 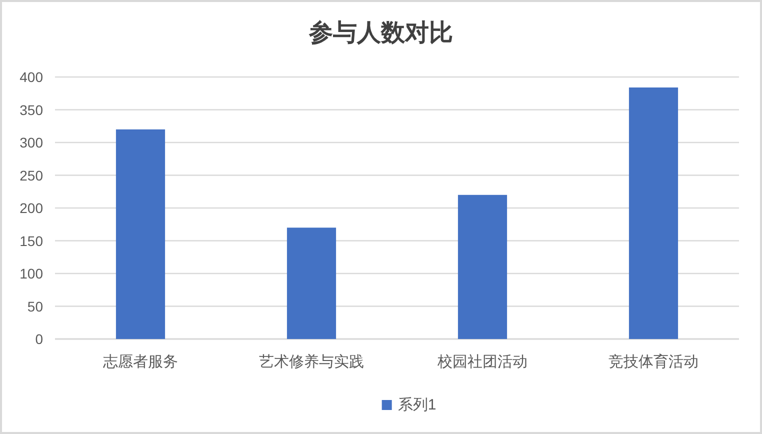 I want to click on chart-title: 参与人数对比, so click(x=380, y=32).